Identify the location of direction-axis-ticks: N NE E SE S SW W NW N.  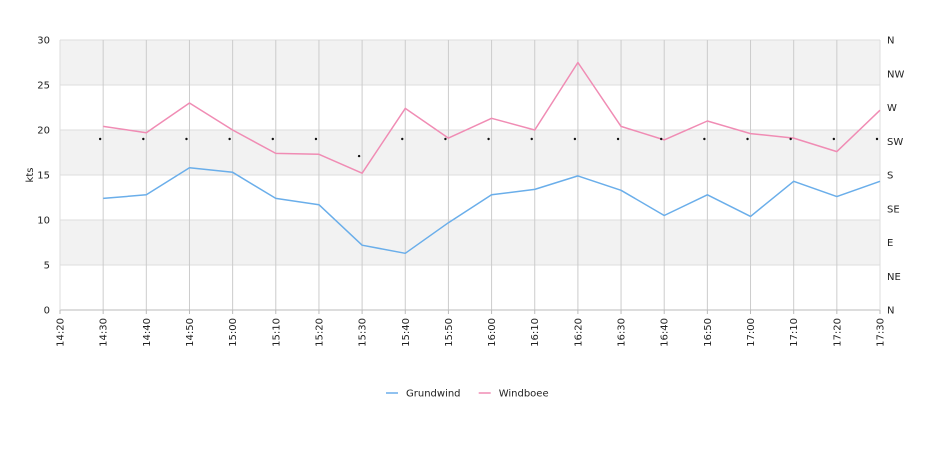
(895, 176).